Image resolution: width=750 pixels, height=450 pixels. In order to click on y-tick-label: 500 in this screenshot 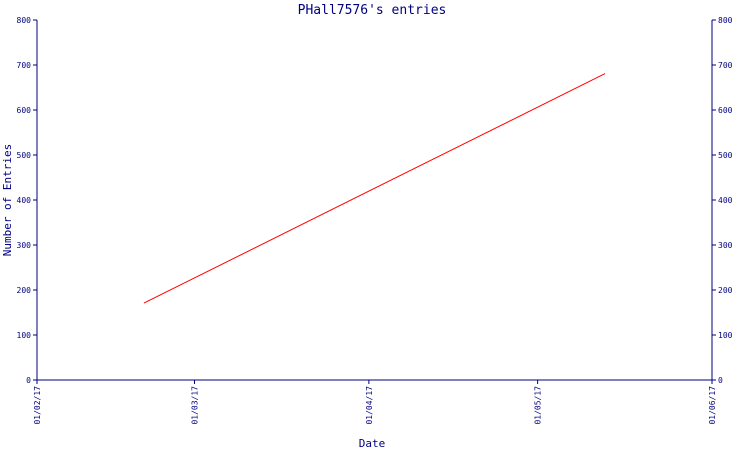, I will do `click(24, 155)`.